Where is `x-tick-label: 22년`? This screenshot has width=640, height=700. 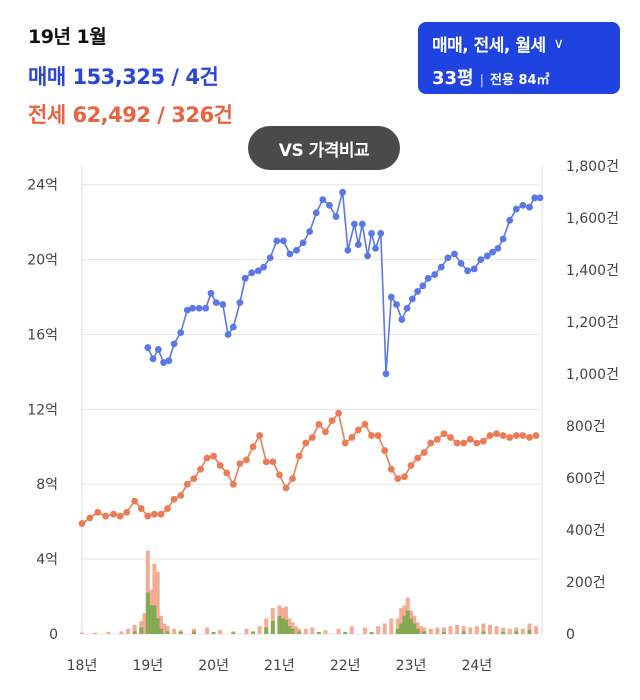 x-tick-label: 22년 is located at coordinates (345, 666).